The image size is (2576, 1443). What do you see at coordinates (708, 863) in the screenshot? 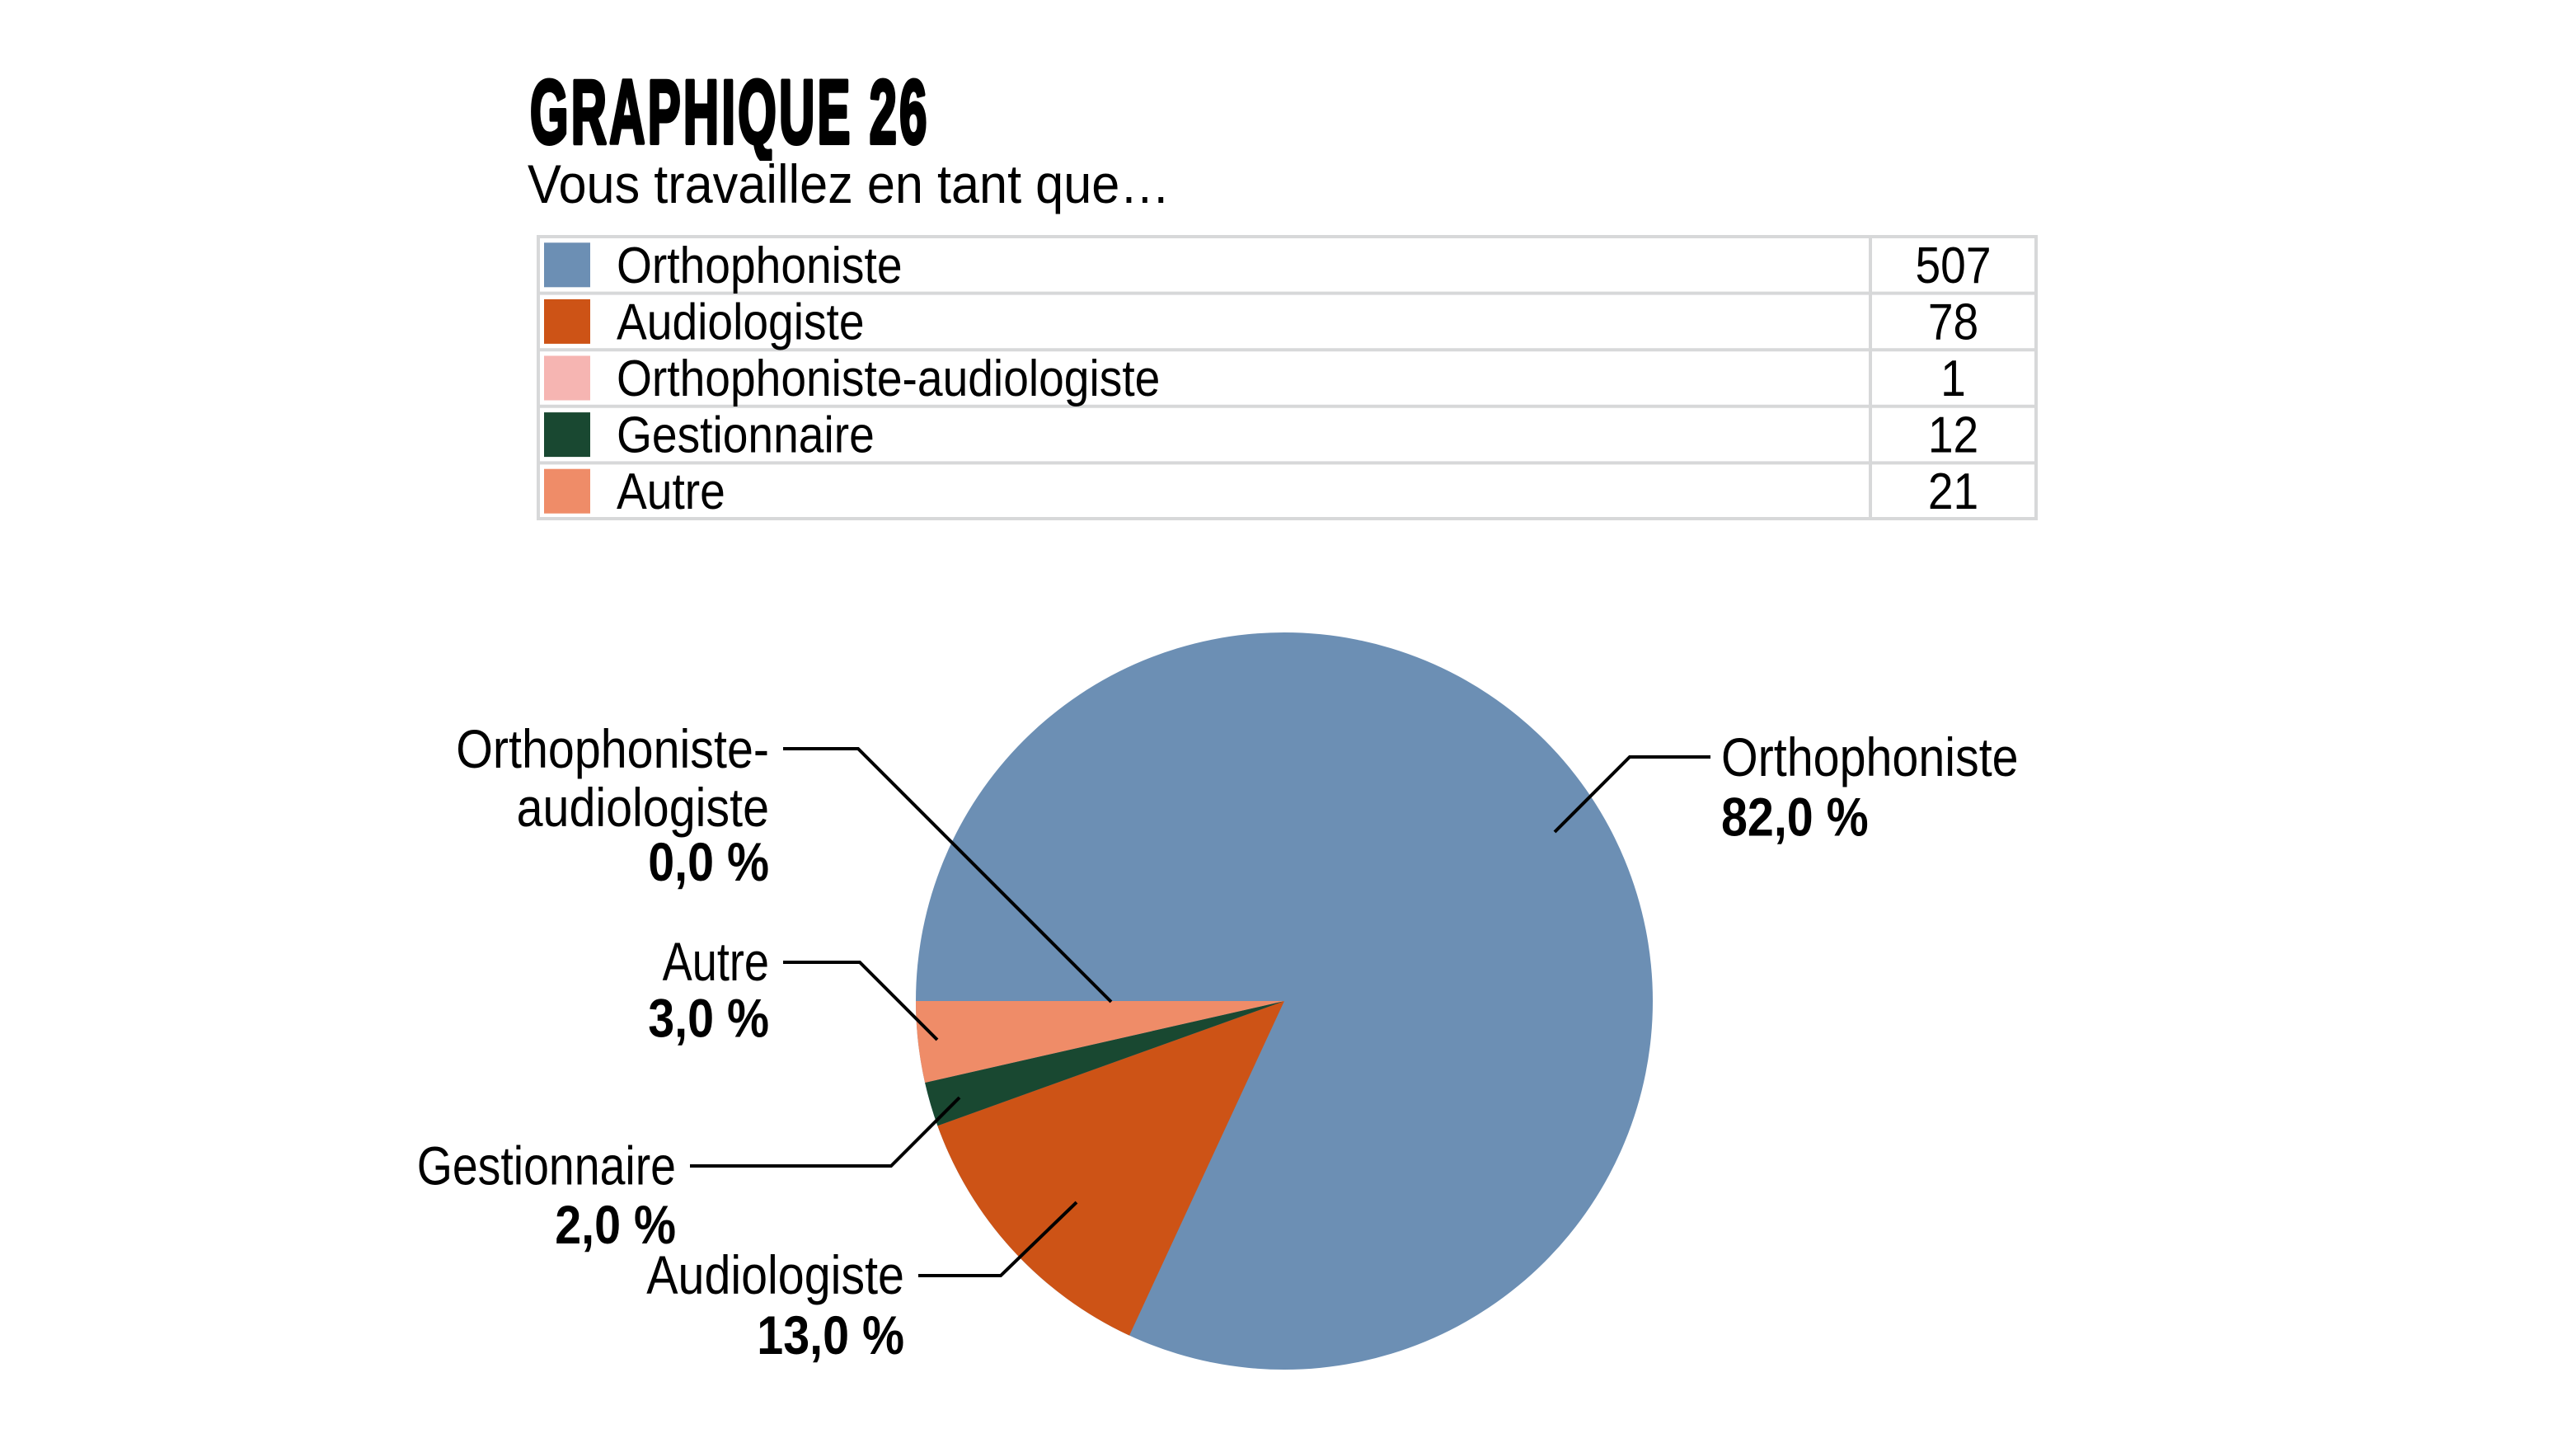
I see `svg-text: 0,0 %` at bounding box center [708, 863].